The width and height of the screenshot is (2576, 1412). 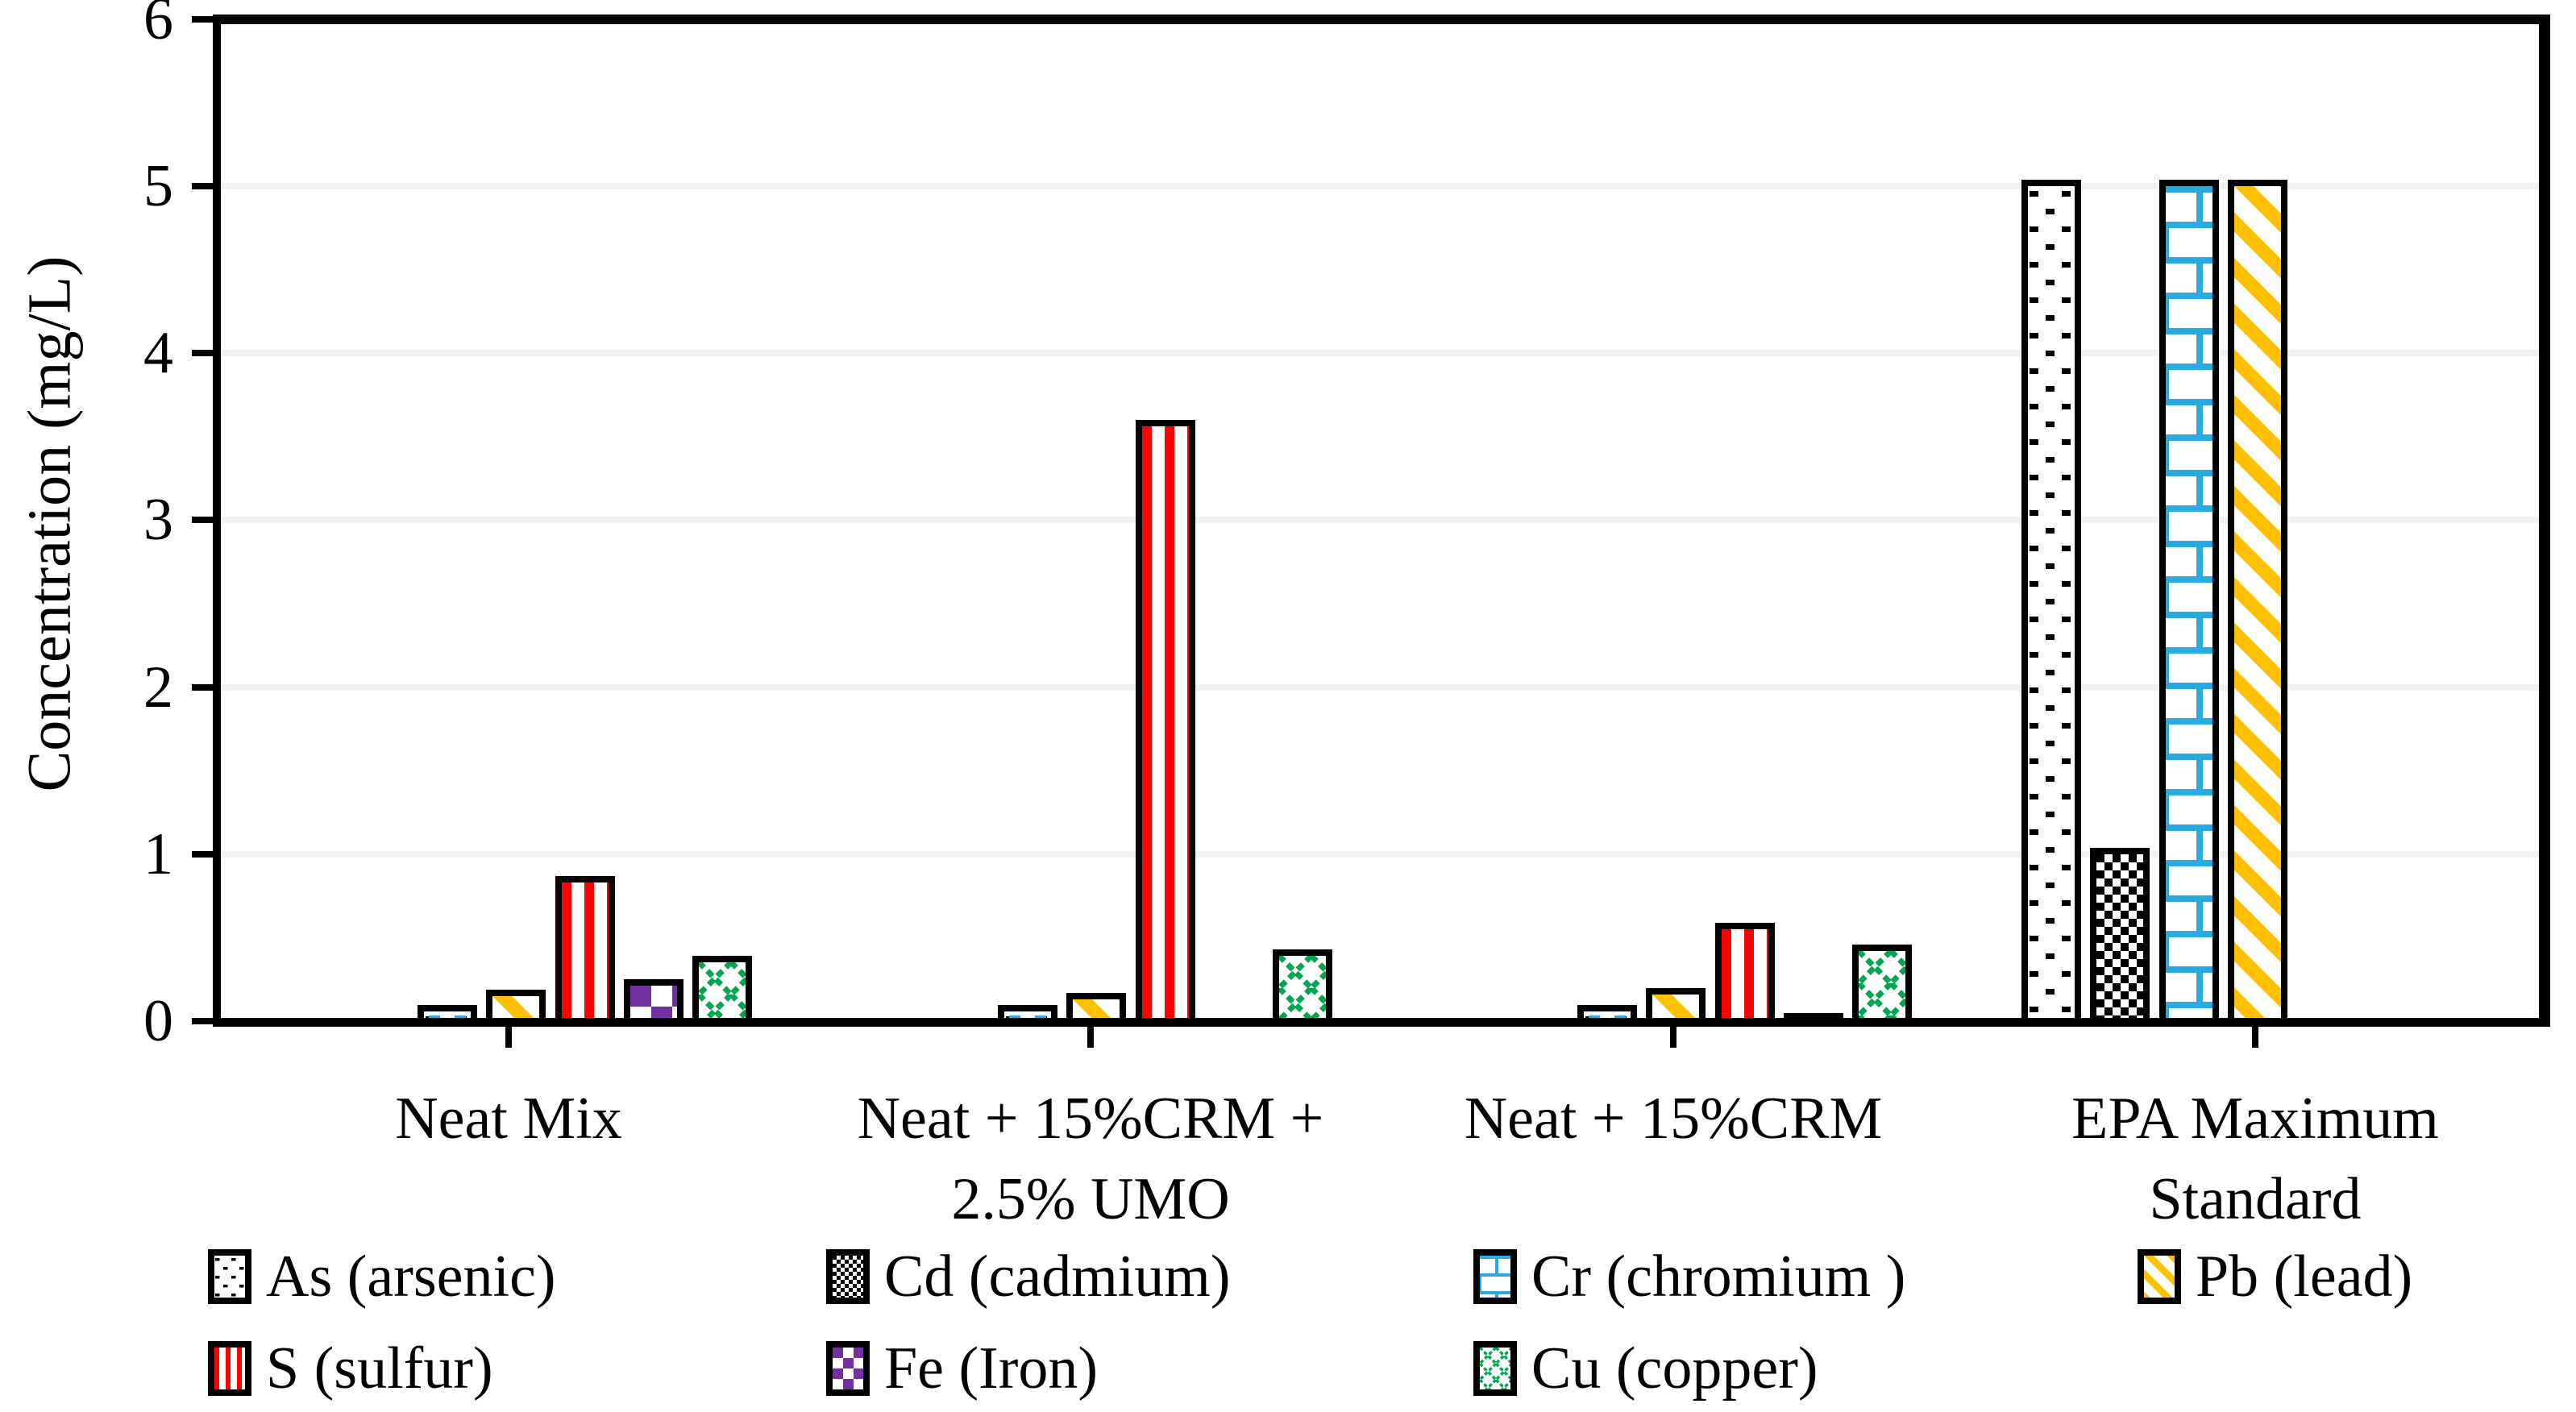 What do you see at coordinates (1057, 1277) in the screenshot?
I see `legend-label-cd: Cd (cadmium)` at bounding box center [1057, 1277].